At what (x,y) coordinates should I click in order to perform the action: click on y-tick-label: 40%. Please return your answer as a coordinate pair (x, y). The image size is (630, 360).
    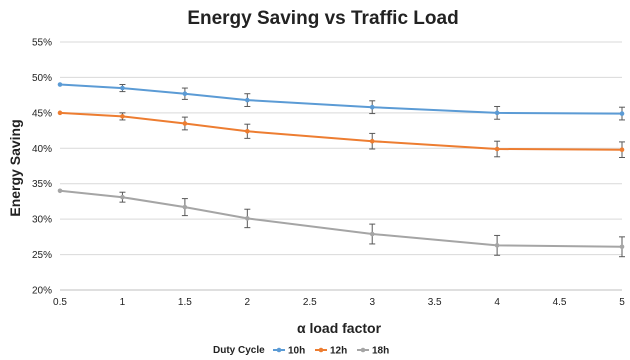
    Looking at the image, I should click on (42, 149).